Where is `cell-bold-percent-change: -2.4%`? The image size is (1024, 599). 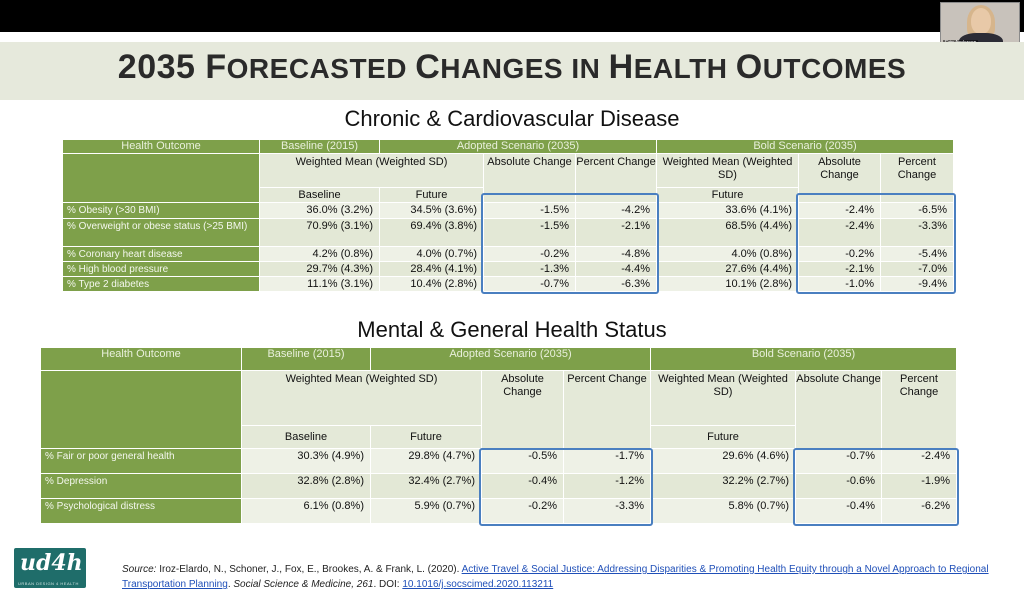 cell-bold-percent-change: -2.4% is located at coordinates (919, 461).